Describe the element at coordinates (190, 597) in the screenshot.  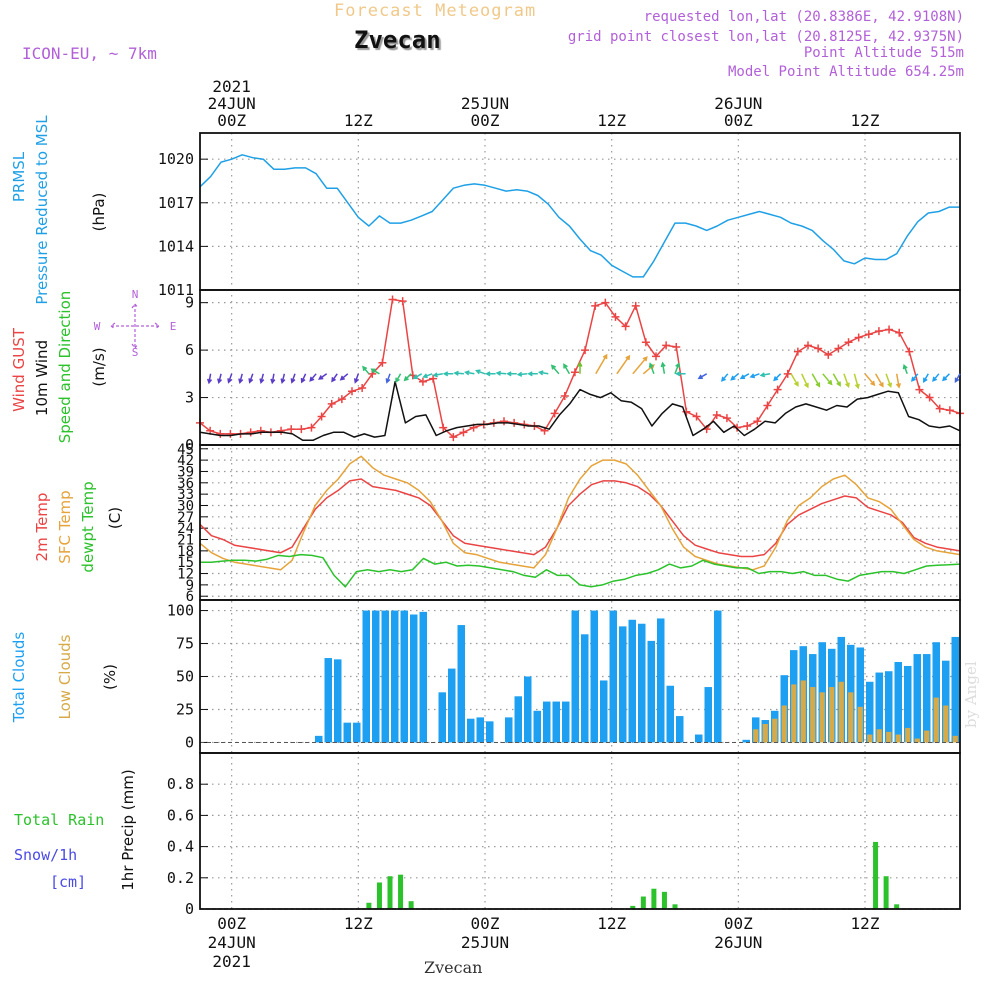
I see `temperature-ytick-label: 6` at that location.